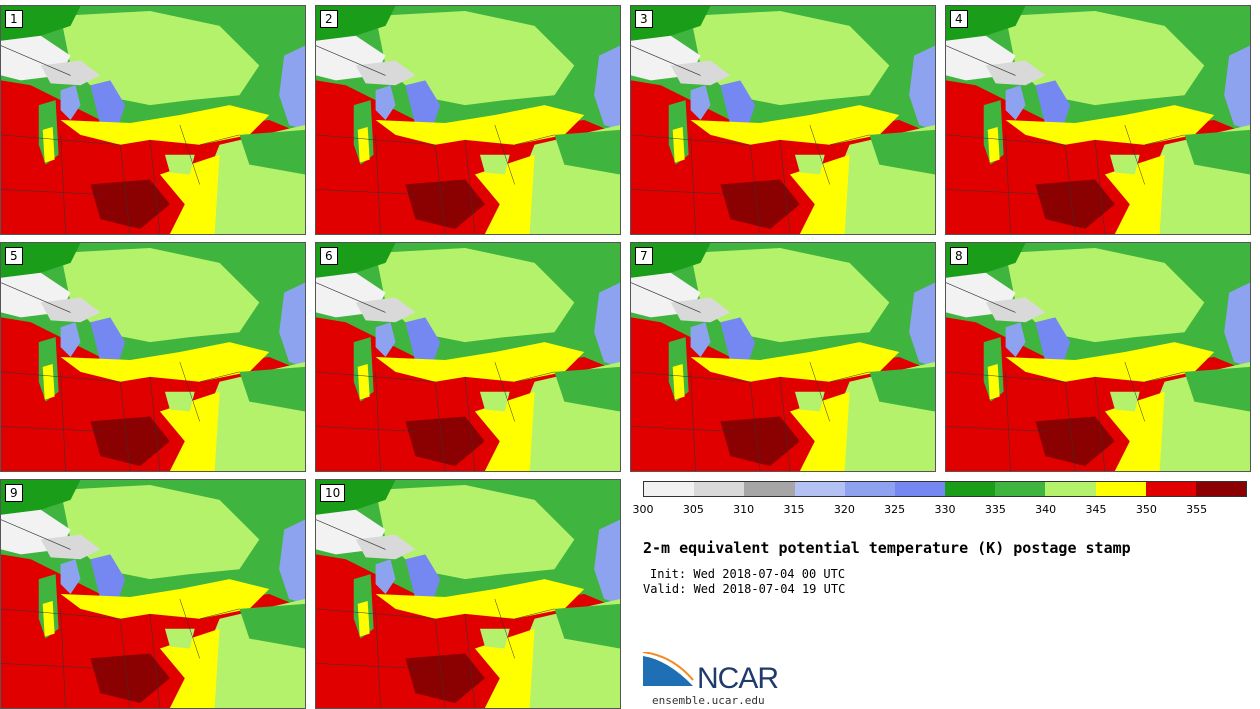  Describe the element at coordinates (644, 19) in the screenshot. I see `member-number: 3` at that location.